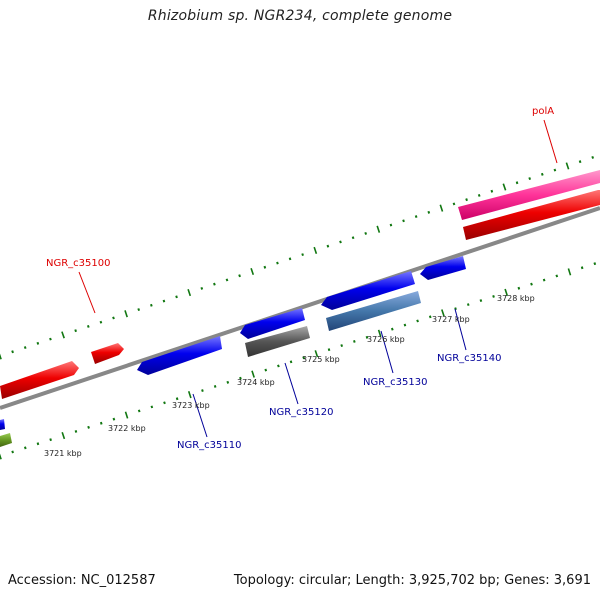 This screenshot has width=600, height=600. Describe the element at coordinates (531, 215) in the screenshot. I see `gene-forward-upper` at that location.